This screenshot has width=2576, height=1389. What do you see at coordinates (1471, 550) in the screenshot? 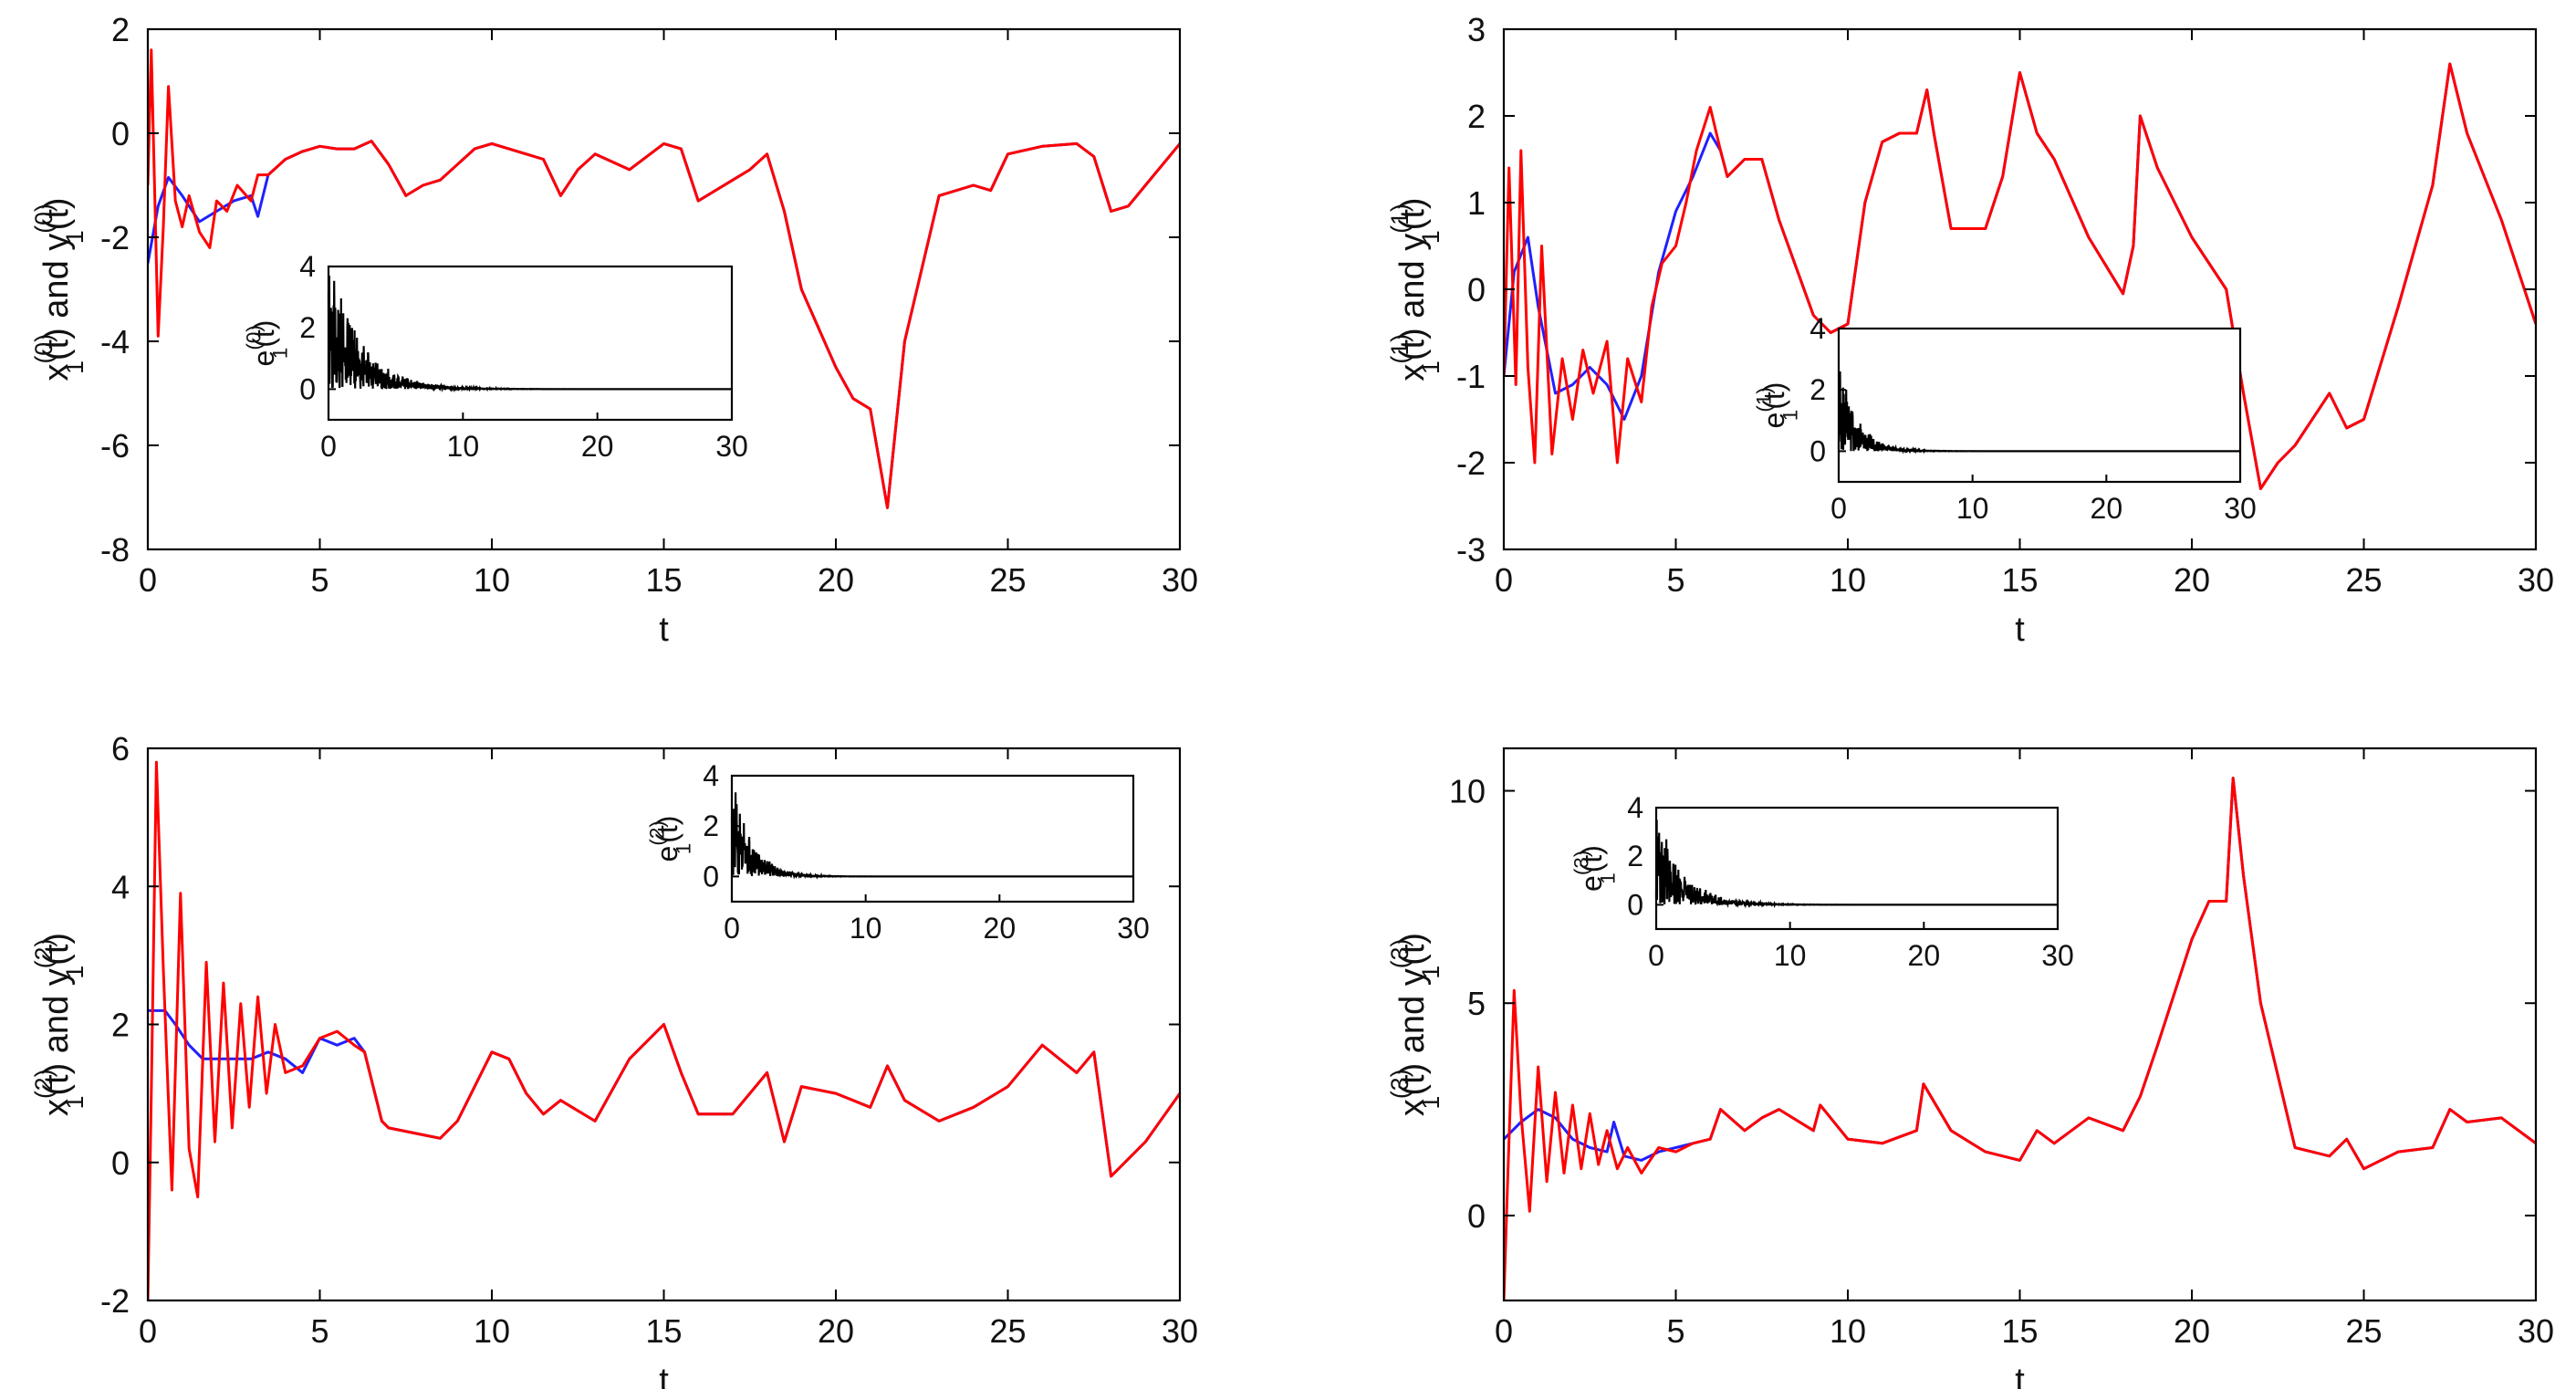
I see `y-tick-label: -3` at bounding box center [1471, 550].